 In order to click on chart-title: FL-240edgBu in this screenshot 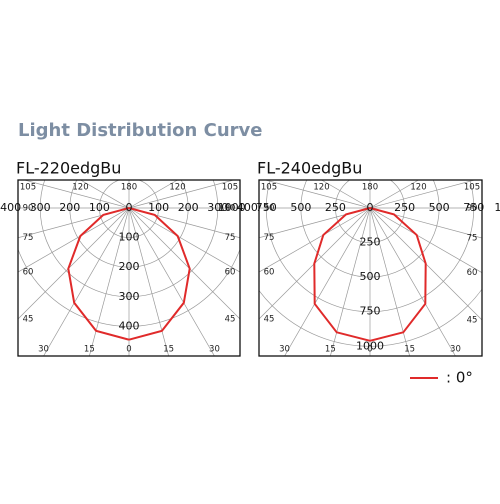, I will do `click(309, 168)`.